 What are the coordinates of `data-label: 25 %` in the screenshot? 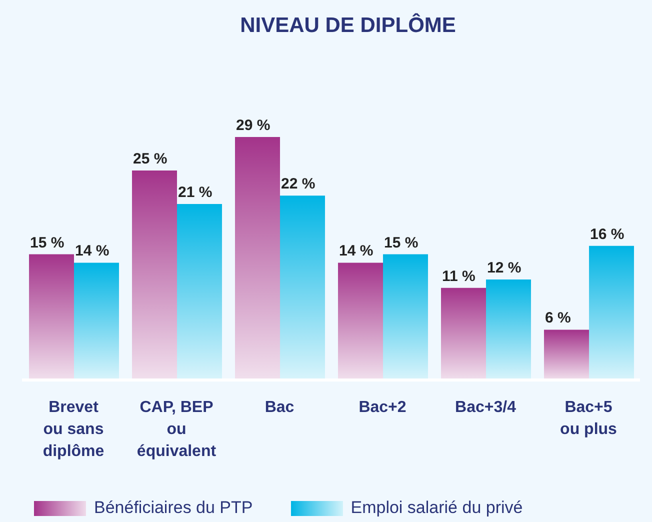 It's located at (150, 159).